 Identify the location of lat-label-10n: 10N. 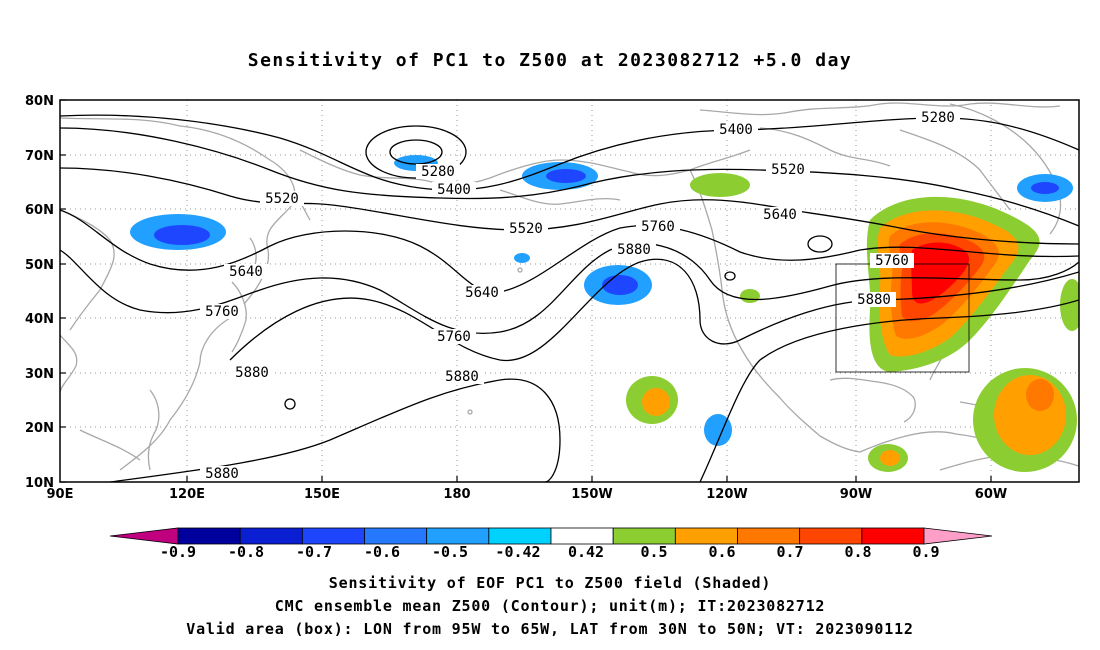
(39, 483).